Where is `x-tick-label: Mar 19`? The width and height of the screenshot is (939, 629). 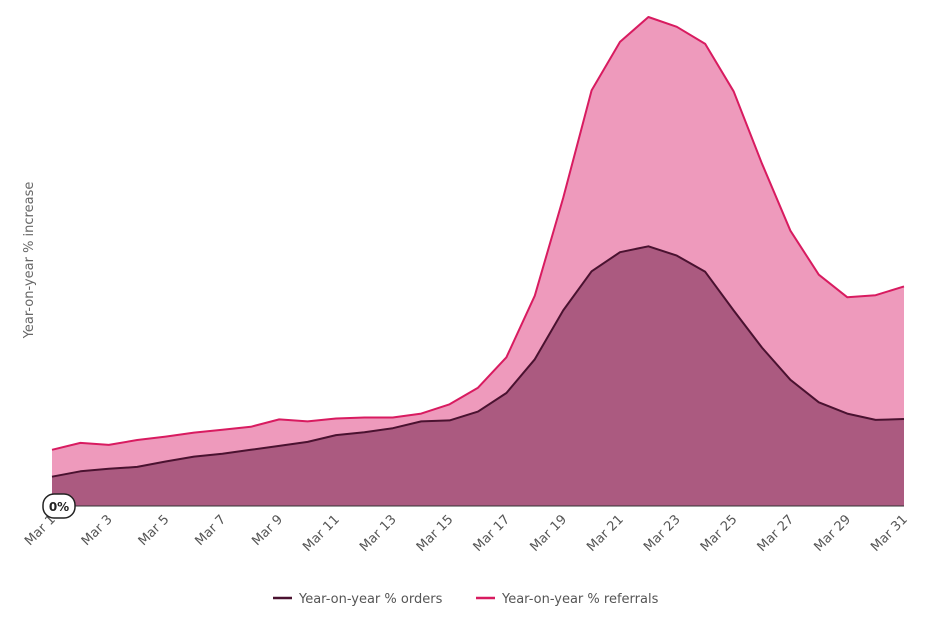
x-tick-label: Mar 19 is located at coordinates (548, 533).